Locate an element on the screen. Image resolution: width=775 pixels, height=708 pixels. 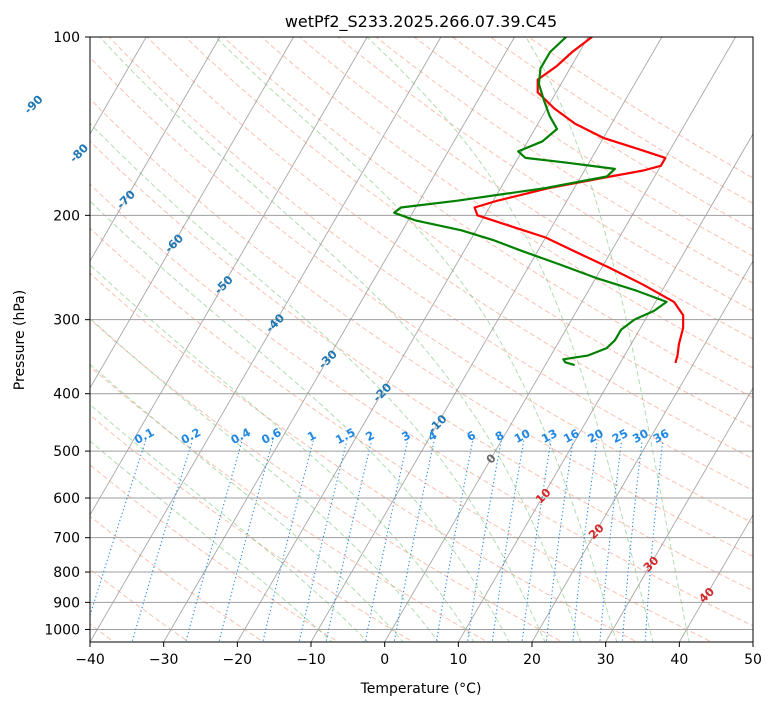
y-tick-label: 500 is located at coordinates (66, 452).